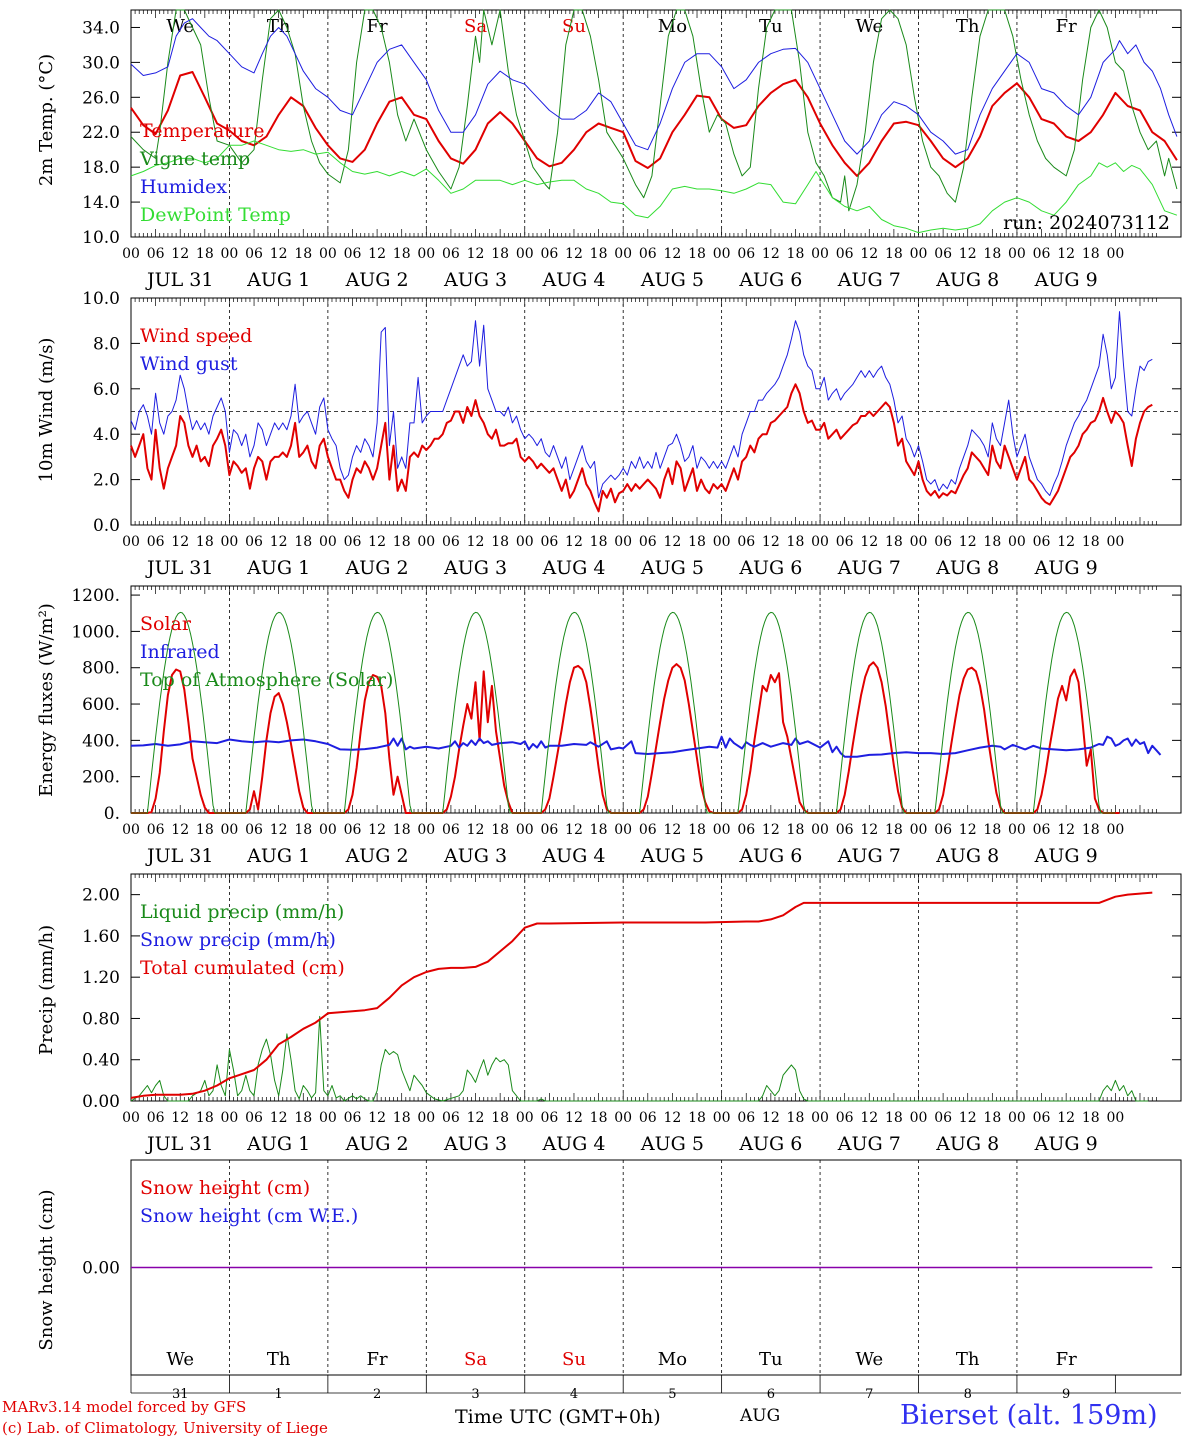  What do you see at coordinates (101, 937) in the screenshot?
I see `y-tick-label: 1.60` at bounding box center [101, 937].